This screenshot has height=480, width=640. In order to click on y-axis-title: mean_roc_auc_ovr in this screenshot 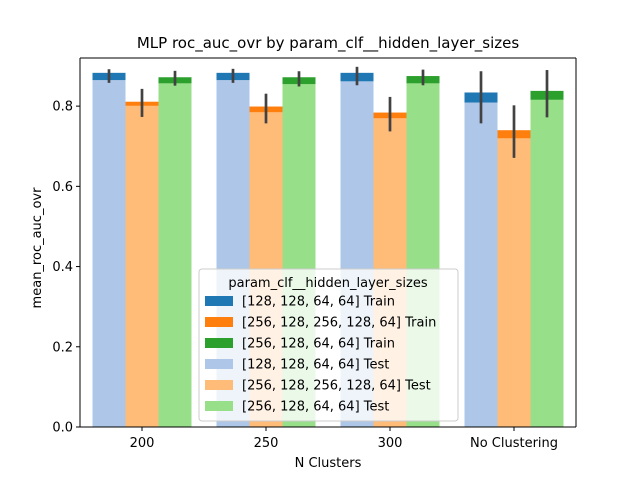, I will do `click(37, 248)`.